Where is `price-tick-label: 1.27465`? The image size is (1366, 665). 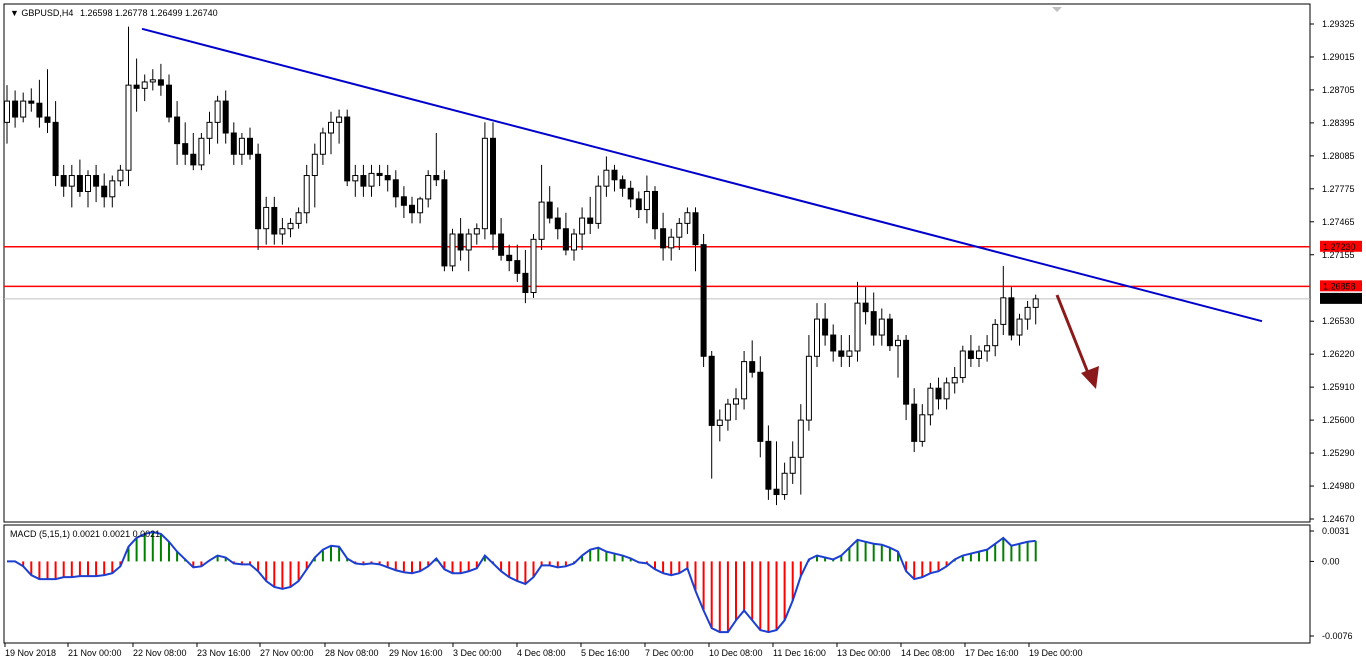 price-tick-label: 1.27465 is located at coordinates (1338, 222).